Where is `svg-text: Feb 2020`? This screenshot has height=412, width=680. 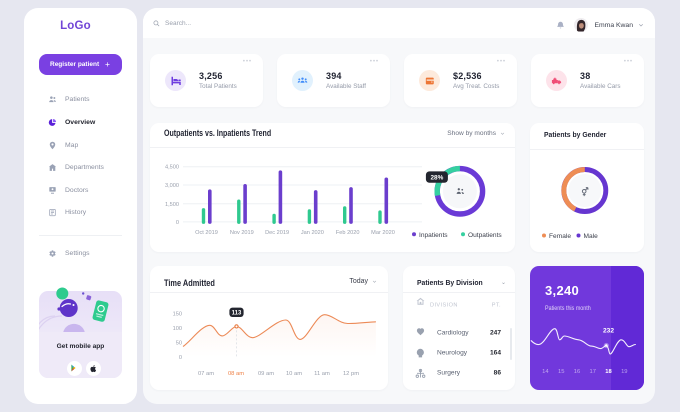
svg-text: Feb 2020 is located at coordinates (348, 233).